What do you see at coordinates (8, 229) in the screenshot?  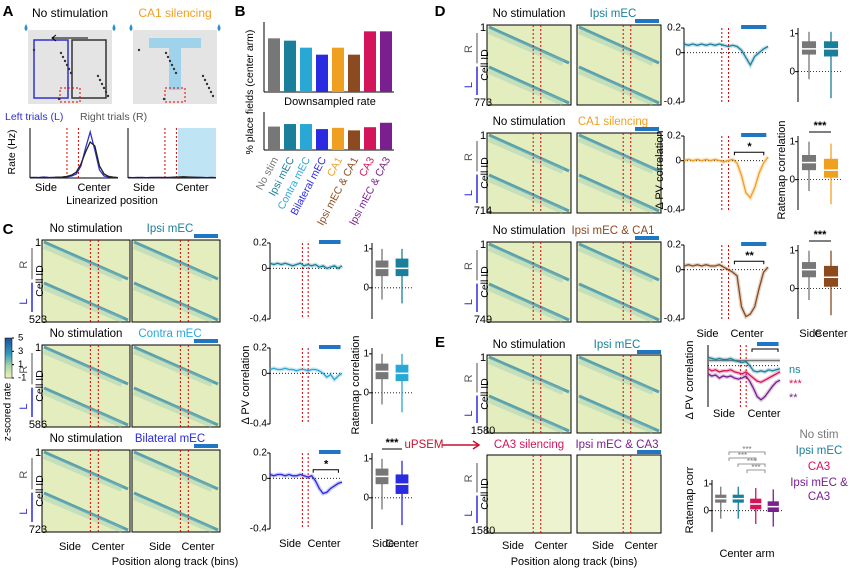 I see `panel-label: C` at bounding box center [8, 229].